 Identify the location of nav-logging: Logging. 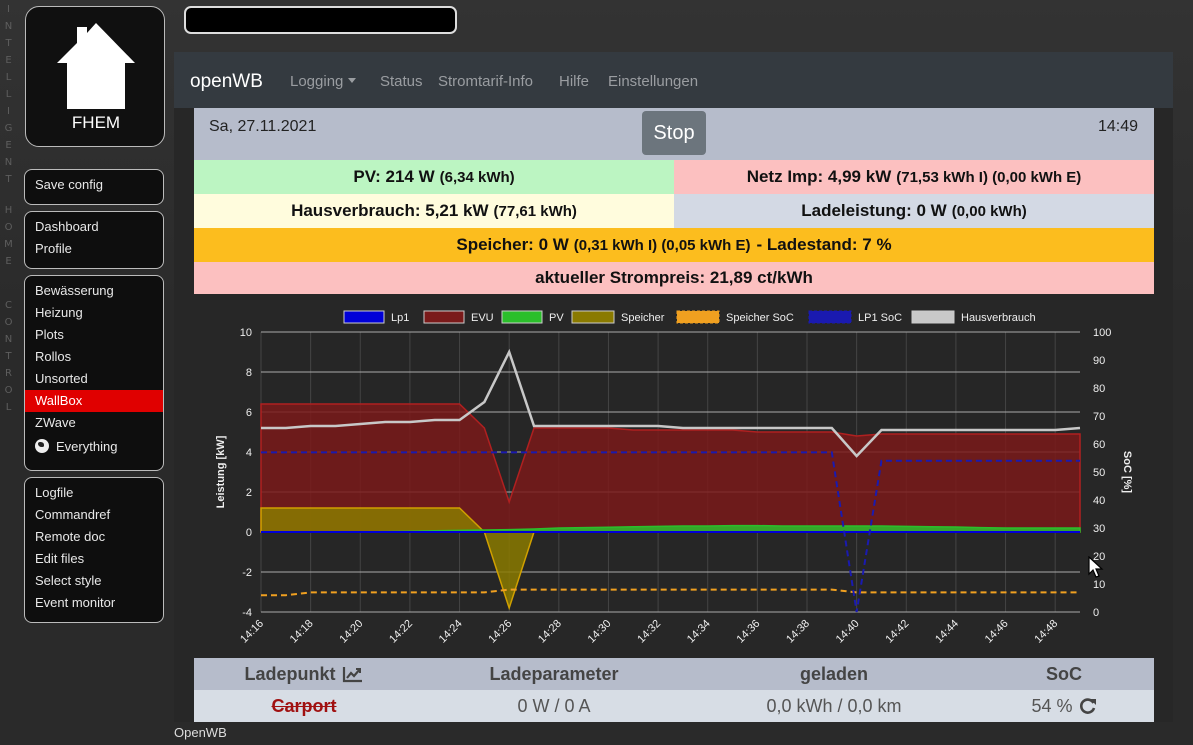
(323, 81).